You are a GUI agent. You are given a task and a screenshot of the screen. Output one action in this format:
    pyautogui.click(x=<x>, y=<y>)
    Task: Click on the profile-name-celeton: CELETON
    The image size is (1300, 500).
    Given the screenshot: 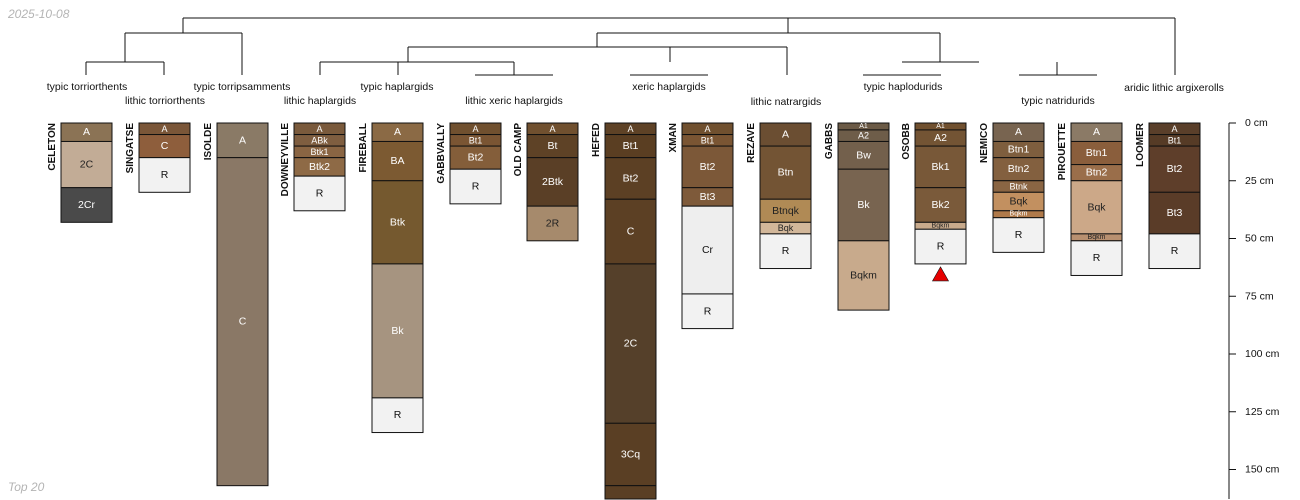 What is the action you would take?
    pyautogui.click(x=52, y=147)
    